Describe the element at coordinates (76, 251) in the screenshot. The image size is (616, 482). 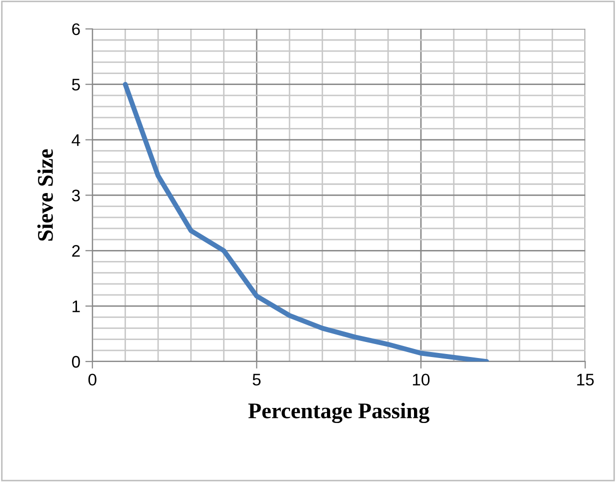
I see `y-tick-label: 2` at that location.